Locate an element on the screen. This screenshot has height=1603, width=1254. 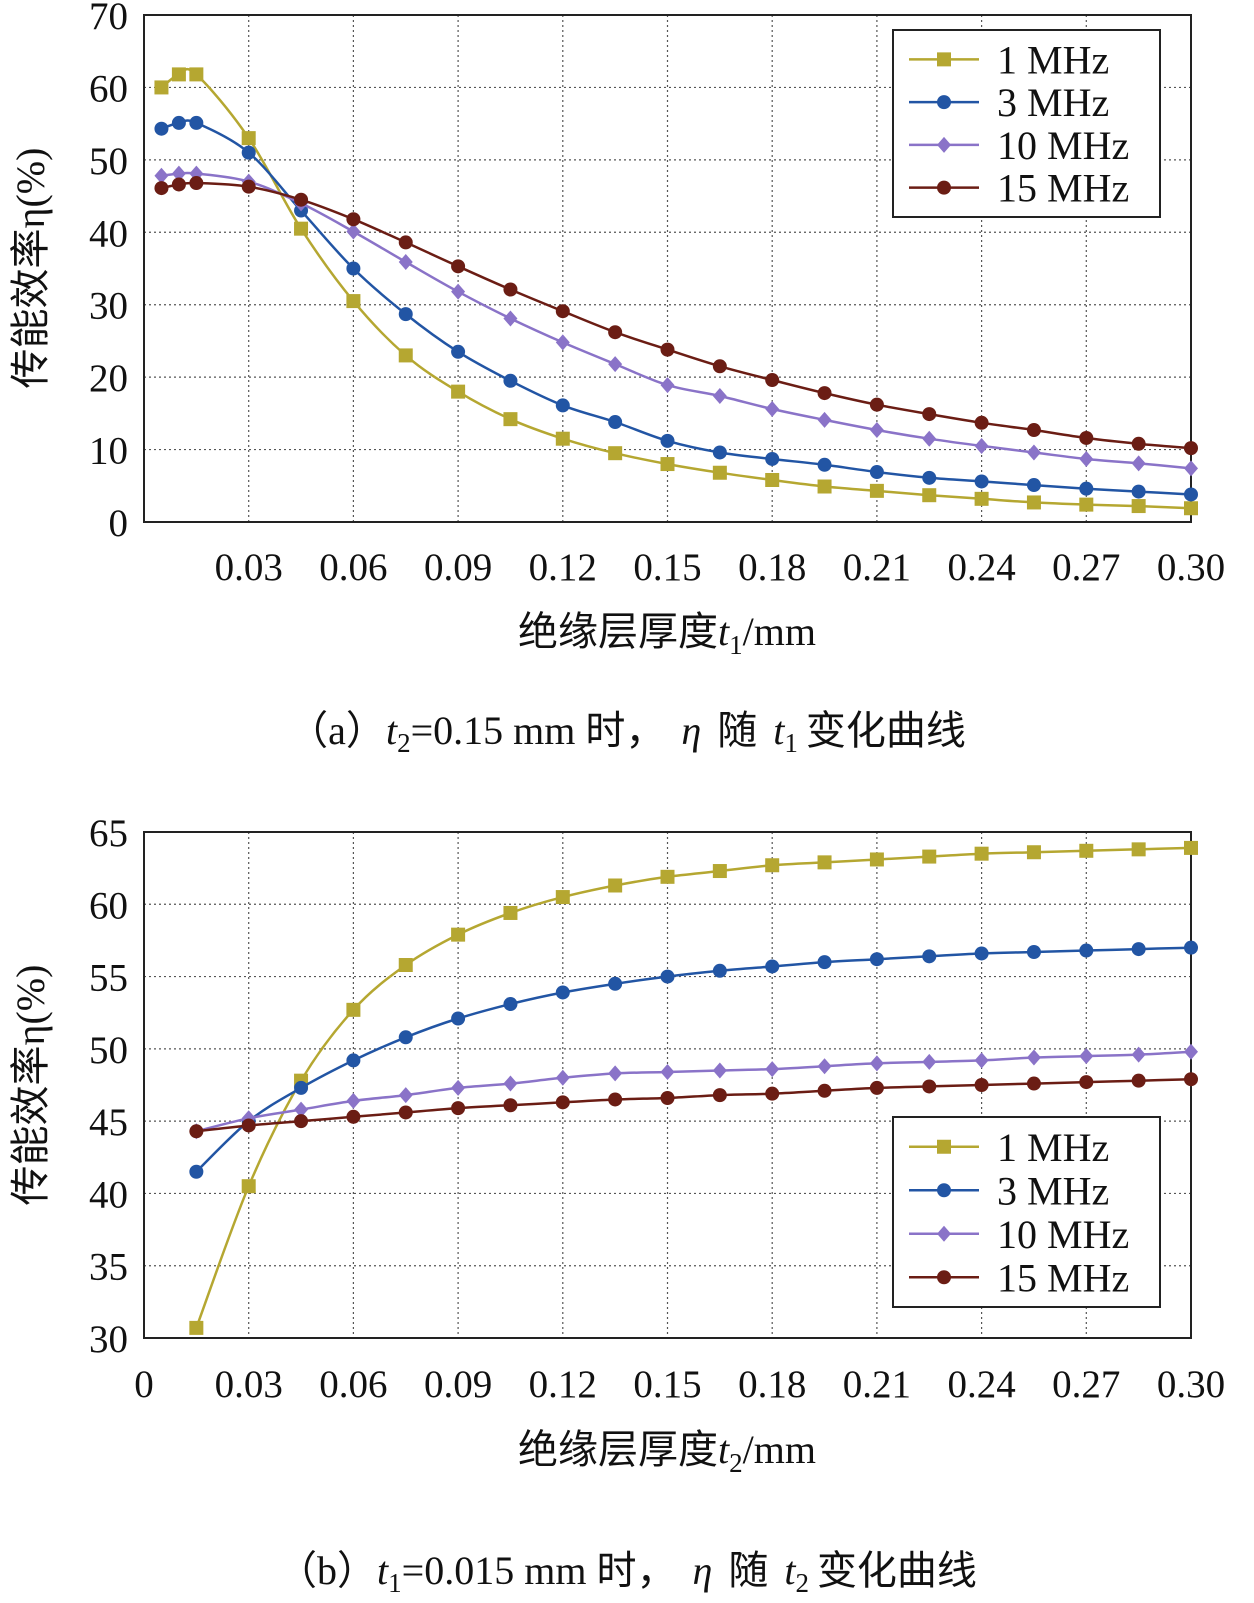
chart-b-xtick-label: 0.21 is located at coordinates (877, 1384).